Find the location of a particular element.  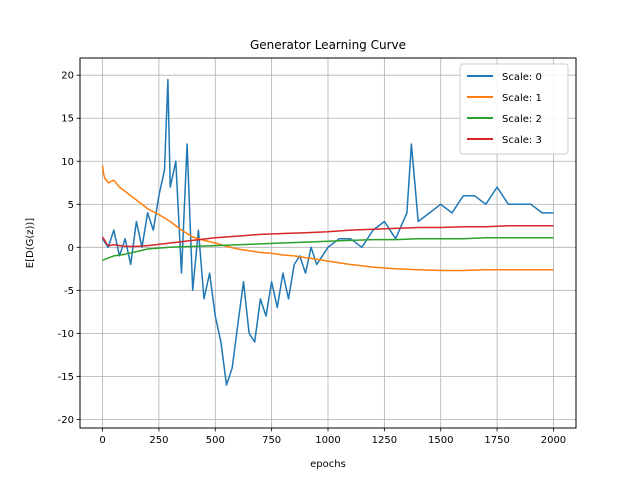

x-tick-label: 1750 is located at coordinates (496, 440).